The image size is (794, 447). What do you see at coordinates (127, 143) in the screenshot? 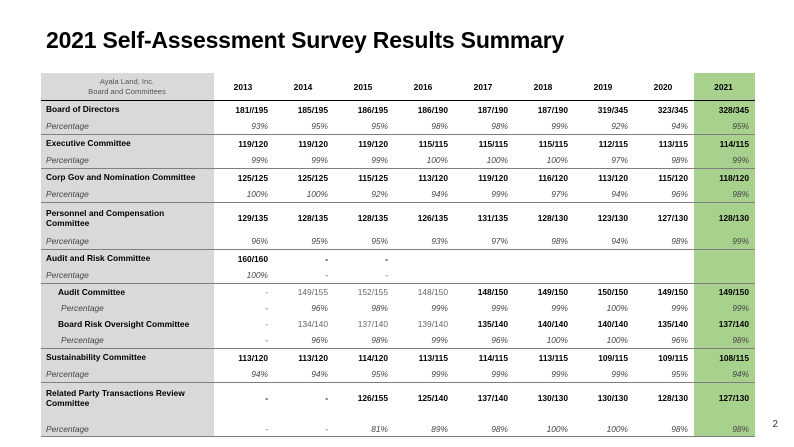
I see `committee-name: Executive Committee` at bounding box center [127, 143].